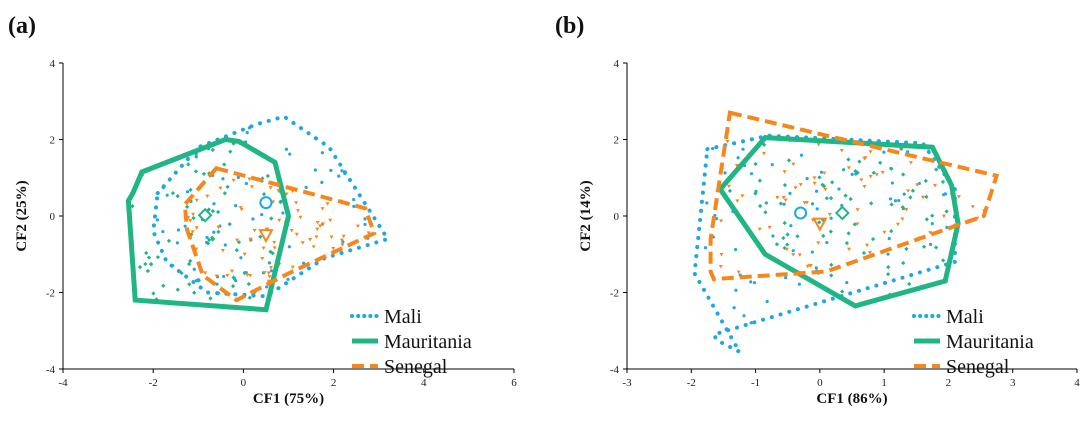 The width and height of the screenshot is (1080, 436). I want to click on panel-label: (b), so click(569, 26).